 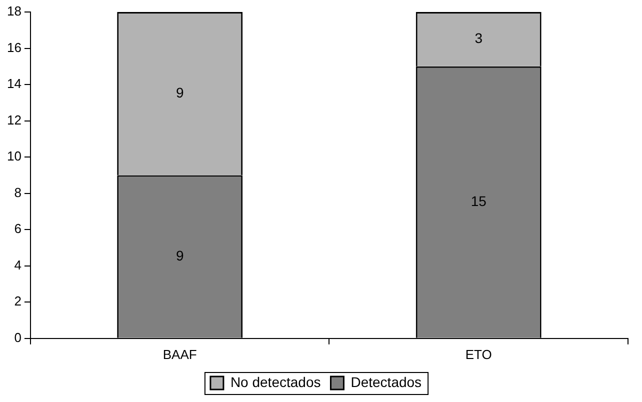 What do you see at coordinates (18, 192) in the screenshot?
I see `y-tick-label: 8` at bounding box center [18, 192].